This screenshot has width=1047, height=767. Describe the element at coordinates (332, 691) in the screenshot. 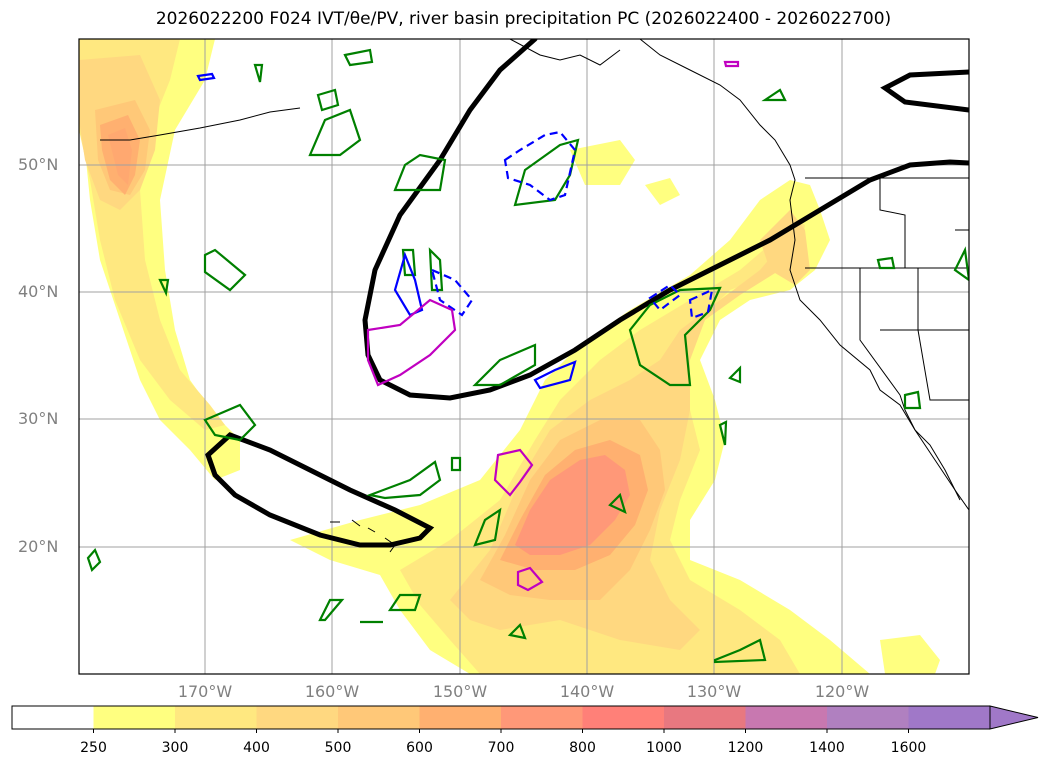

I see `lon-label-160w: 160°W` at that location.